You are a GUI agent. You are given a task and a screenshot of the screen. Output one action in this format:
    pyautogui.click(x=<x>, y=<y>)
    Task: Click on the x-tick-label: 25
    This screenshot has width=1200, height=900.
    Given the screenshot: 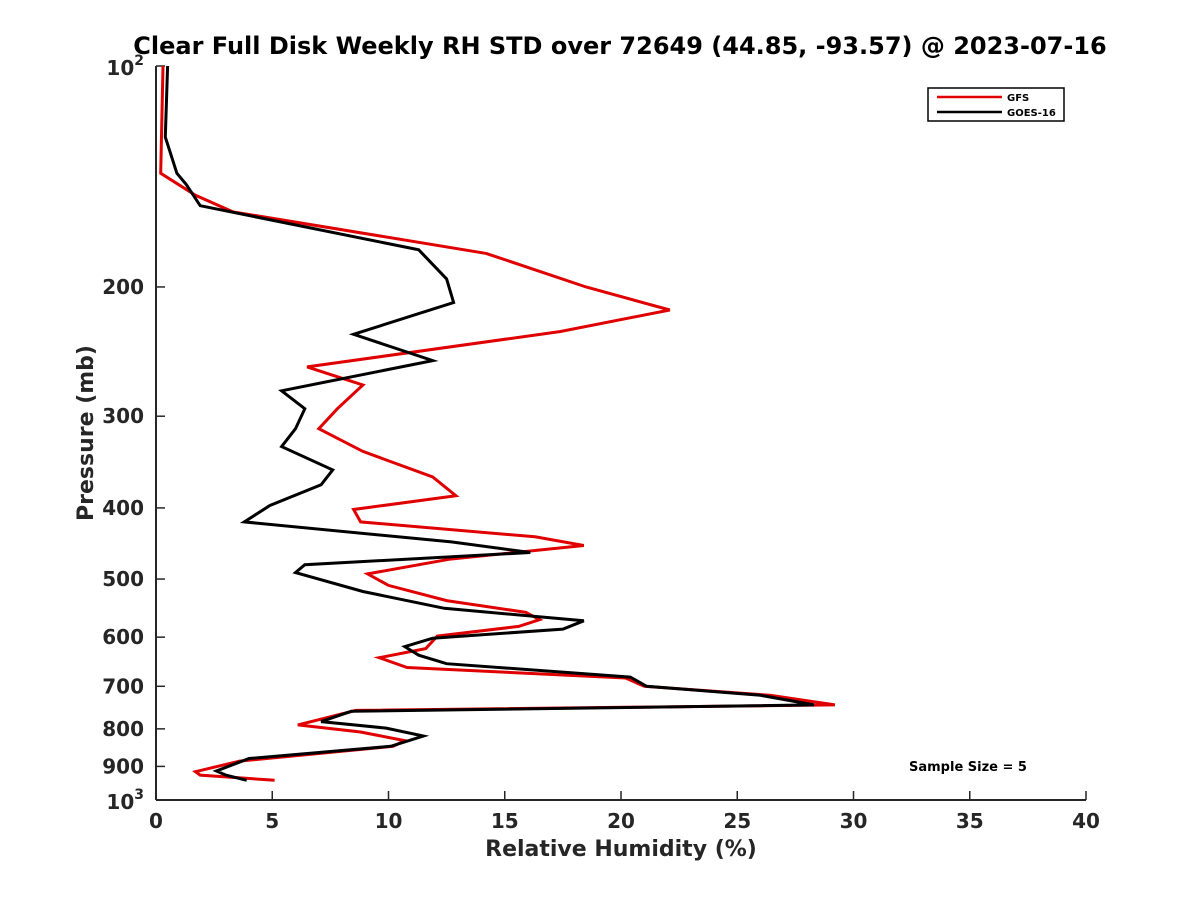 What is the action you would take?
    pyautogui.click(x=737, y=821)
    